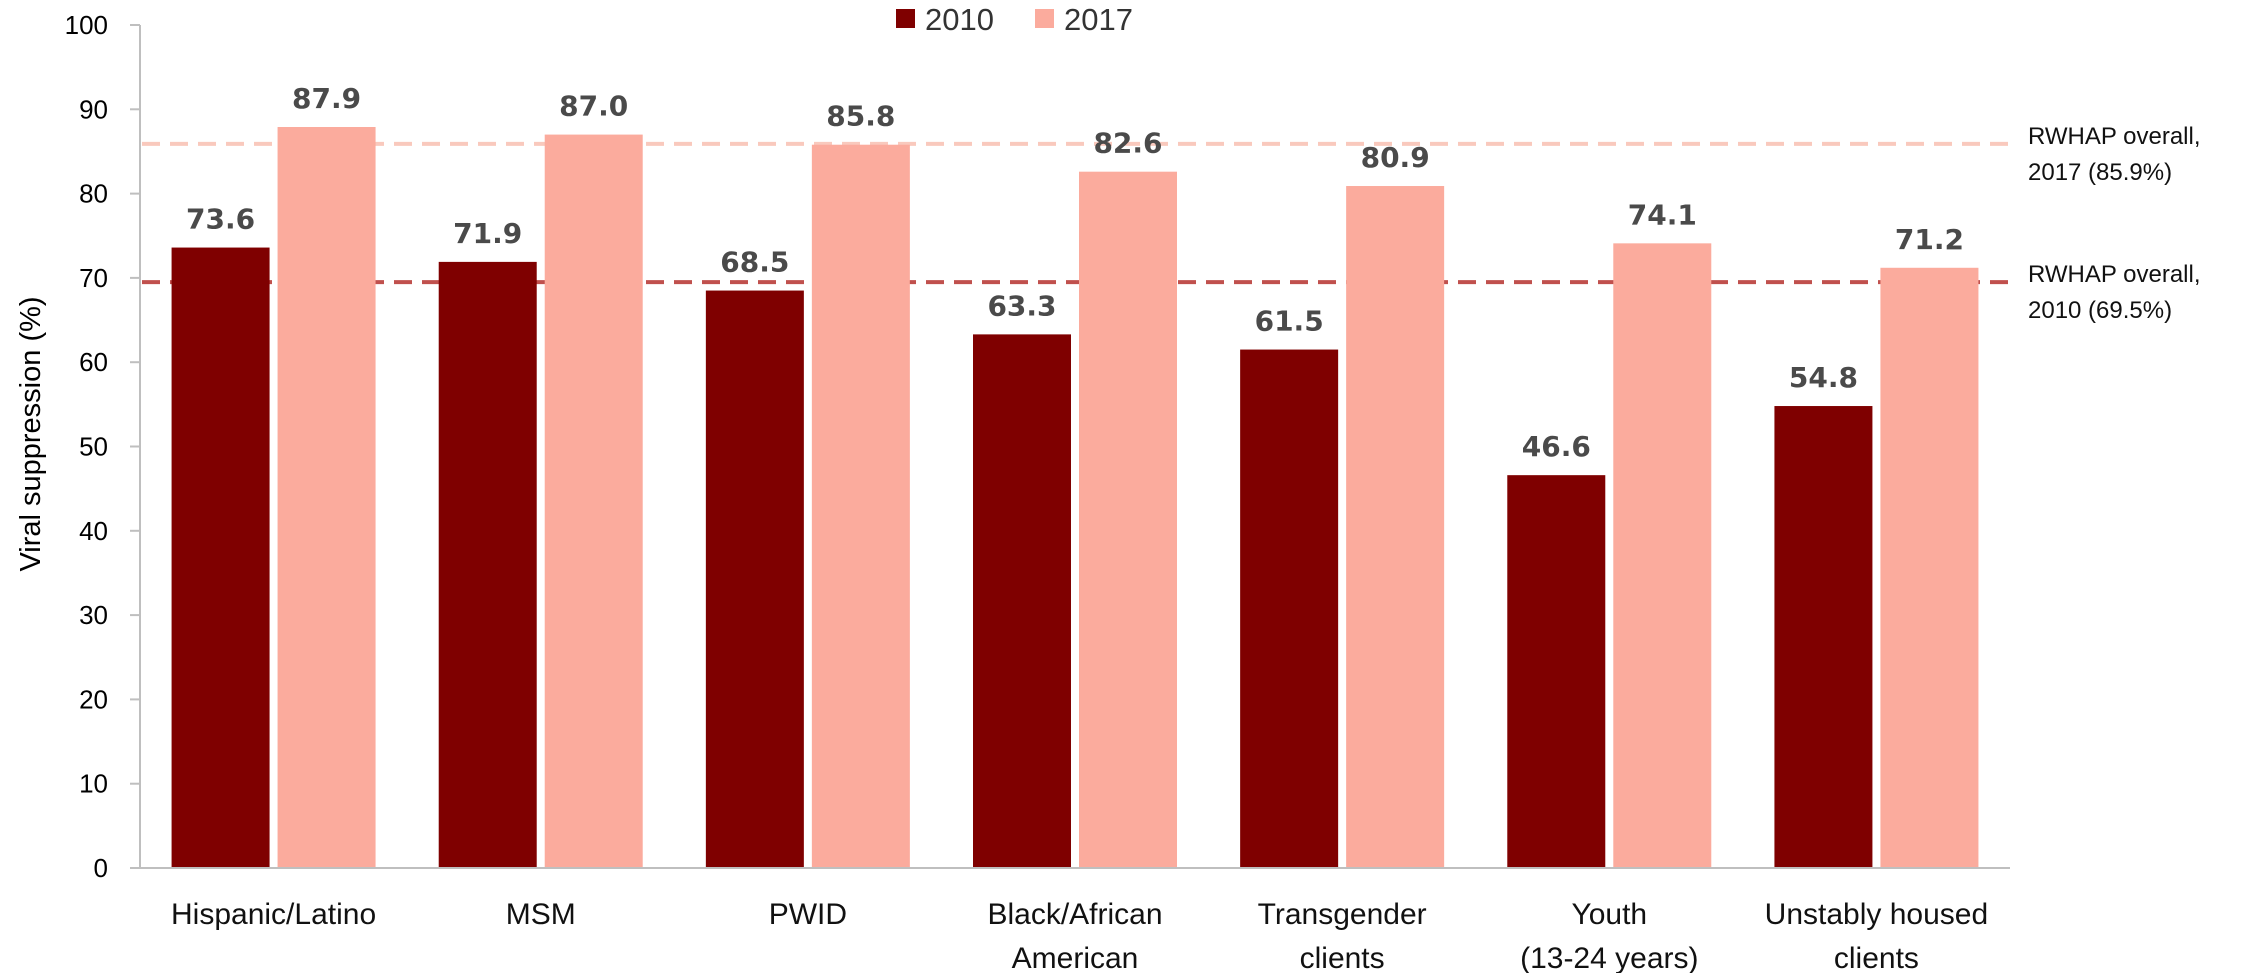 This screenshot has width=2241, height=973. I want to click on data-label-2017: 82.6, so click(1127, 143).